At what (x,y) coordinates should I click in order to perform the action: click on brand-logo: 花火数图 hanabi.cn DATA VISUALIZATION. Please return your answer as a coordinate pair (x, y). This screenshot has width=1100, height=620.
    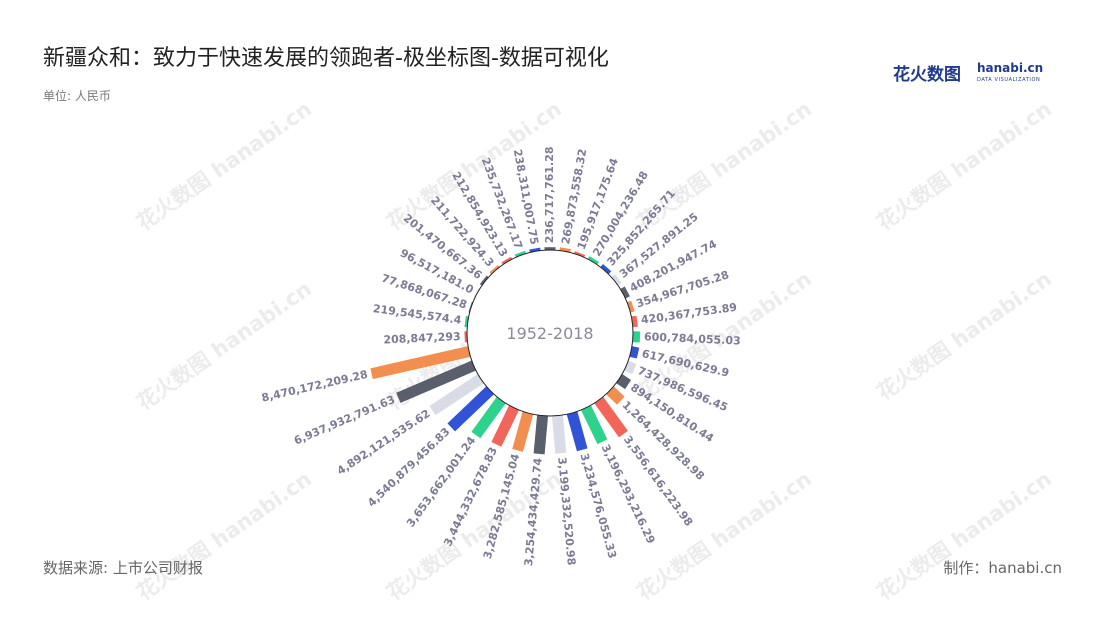
    Looking at the image, I should click on (968, 73).